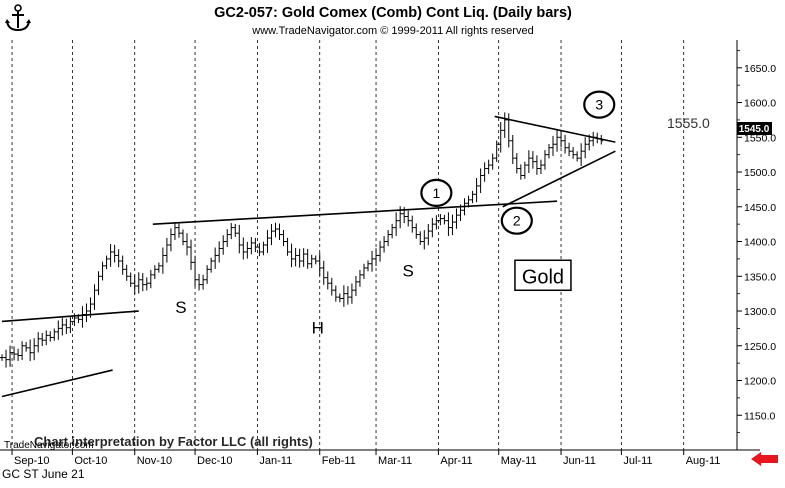 Image resolution: width=785 pixels, height=488 pixels. Describe the element at coordinates (760, 382) in the screenshot. I see `y-tick-label-1200: 1200.0` at that location.